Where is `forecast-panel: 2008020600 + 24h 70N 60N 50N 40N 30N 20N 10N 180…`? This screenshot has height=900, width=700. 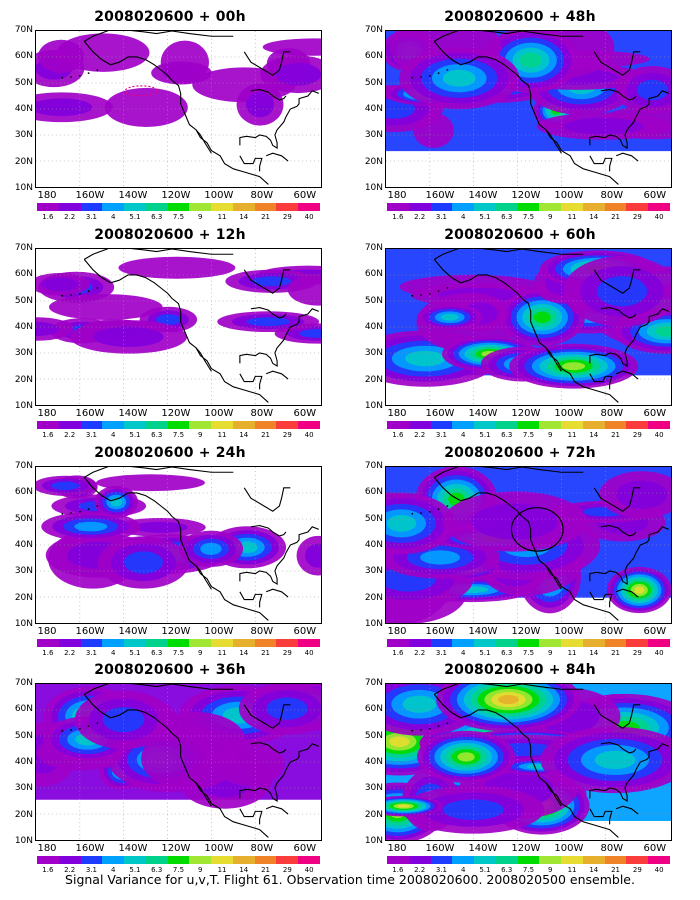 forecast-panel: 2008020600 + 24h 70N 60N 50N 40N 30N 20N 10N 180… is located at coordinates (170, 551).